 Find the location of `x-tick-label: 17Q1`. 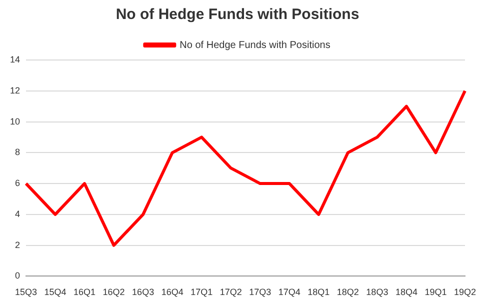

x-tick-label: 17Q1 is located at coordinates (201, 292).